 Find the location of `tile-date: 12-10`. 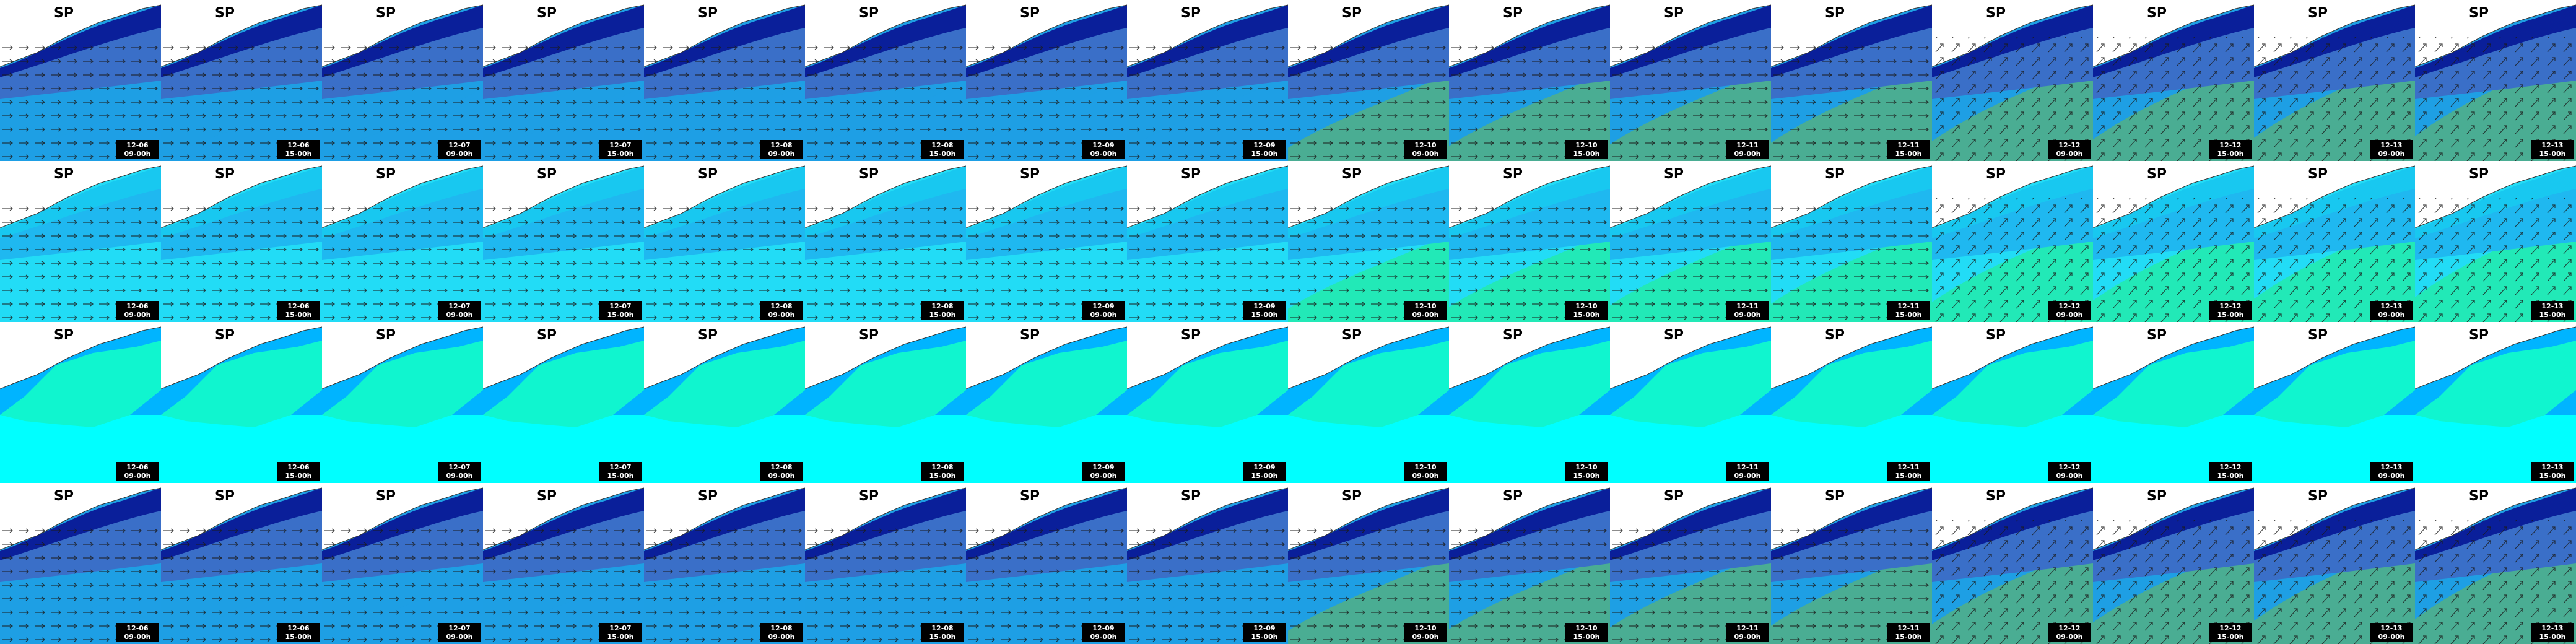

tile-date: 12-10 is located at coordinates (1587, 145).